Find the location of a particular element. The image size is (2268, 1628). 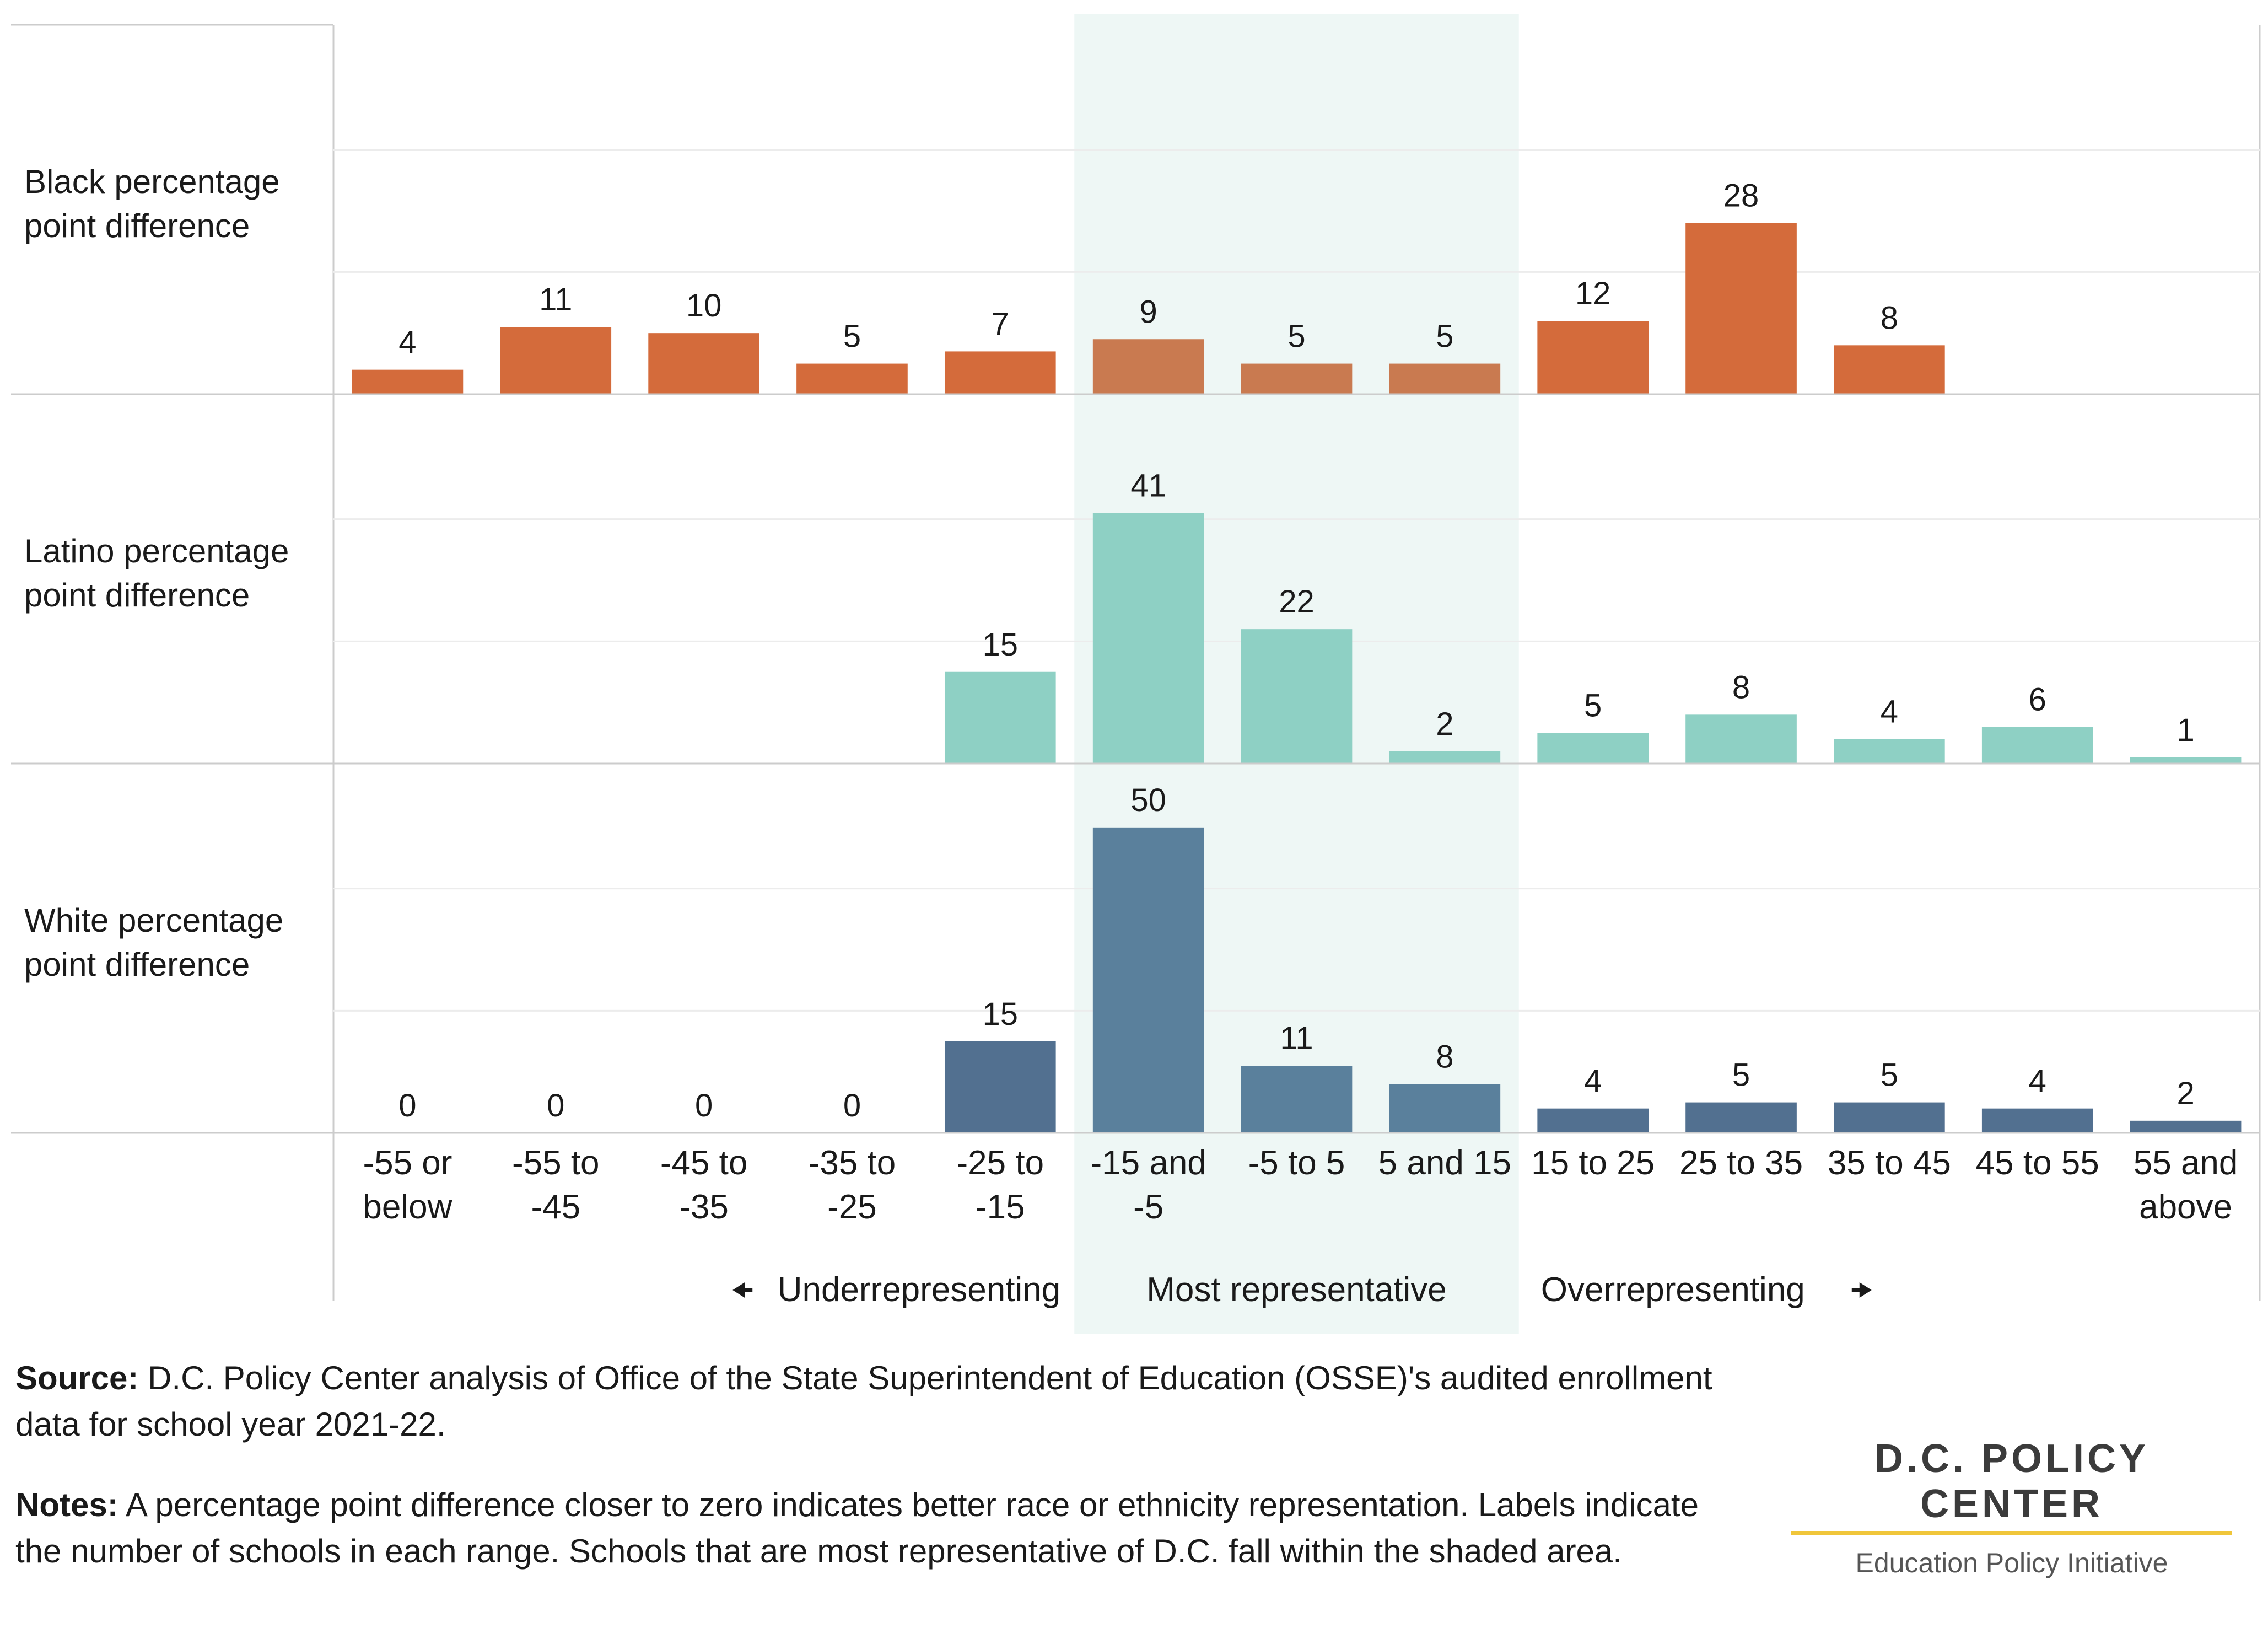

category-label-line: -45 to is located at coordinates (704, 1163).